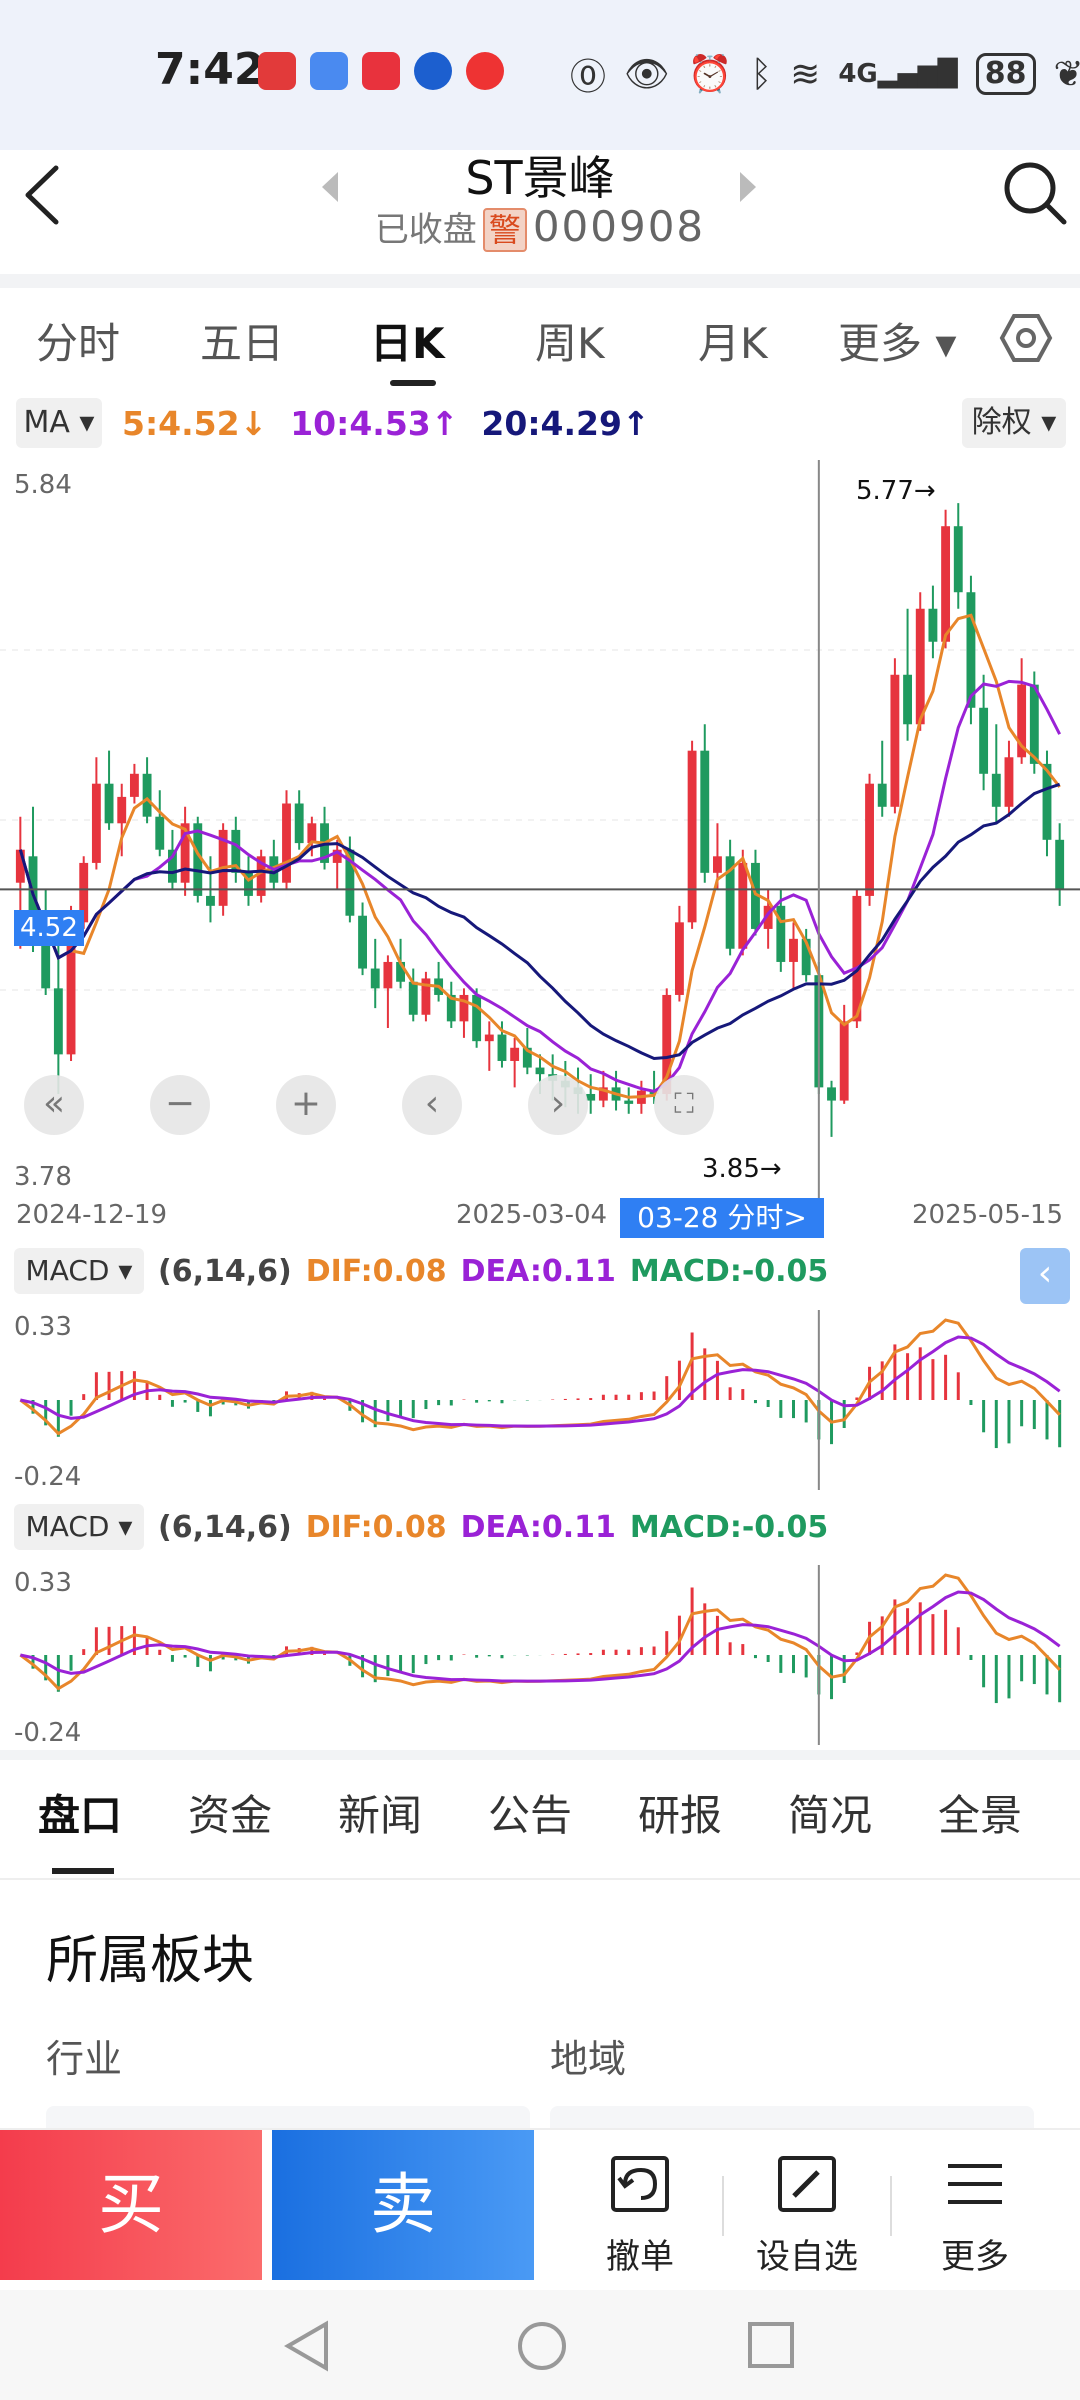 The image size is (1080, 2400). I want to click on search-icon, so click(1035, 193).